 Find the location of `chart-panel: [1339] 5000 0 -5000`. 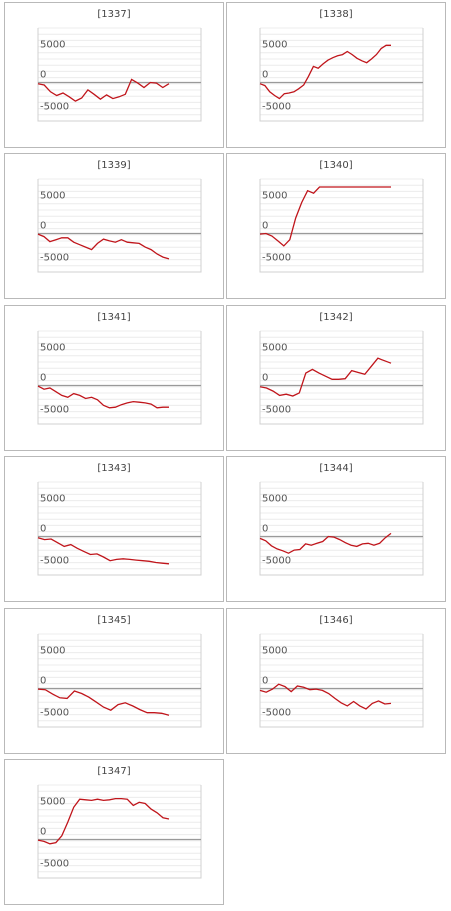

chart-panel: [1339] 5000 0 -5000 is located at coordinates (114, 226).